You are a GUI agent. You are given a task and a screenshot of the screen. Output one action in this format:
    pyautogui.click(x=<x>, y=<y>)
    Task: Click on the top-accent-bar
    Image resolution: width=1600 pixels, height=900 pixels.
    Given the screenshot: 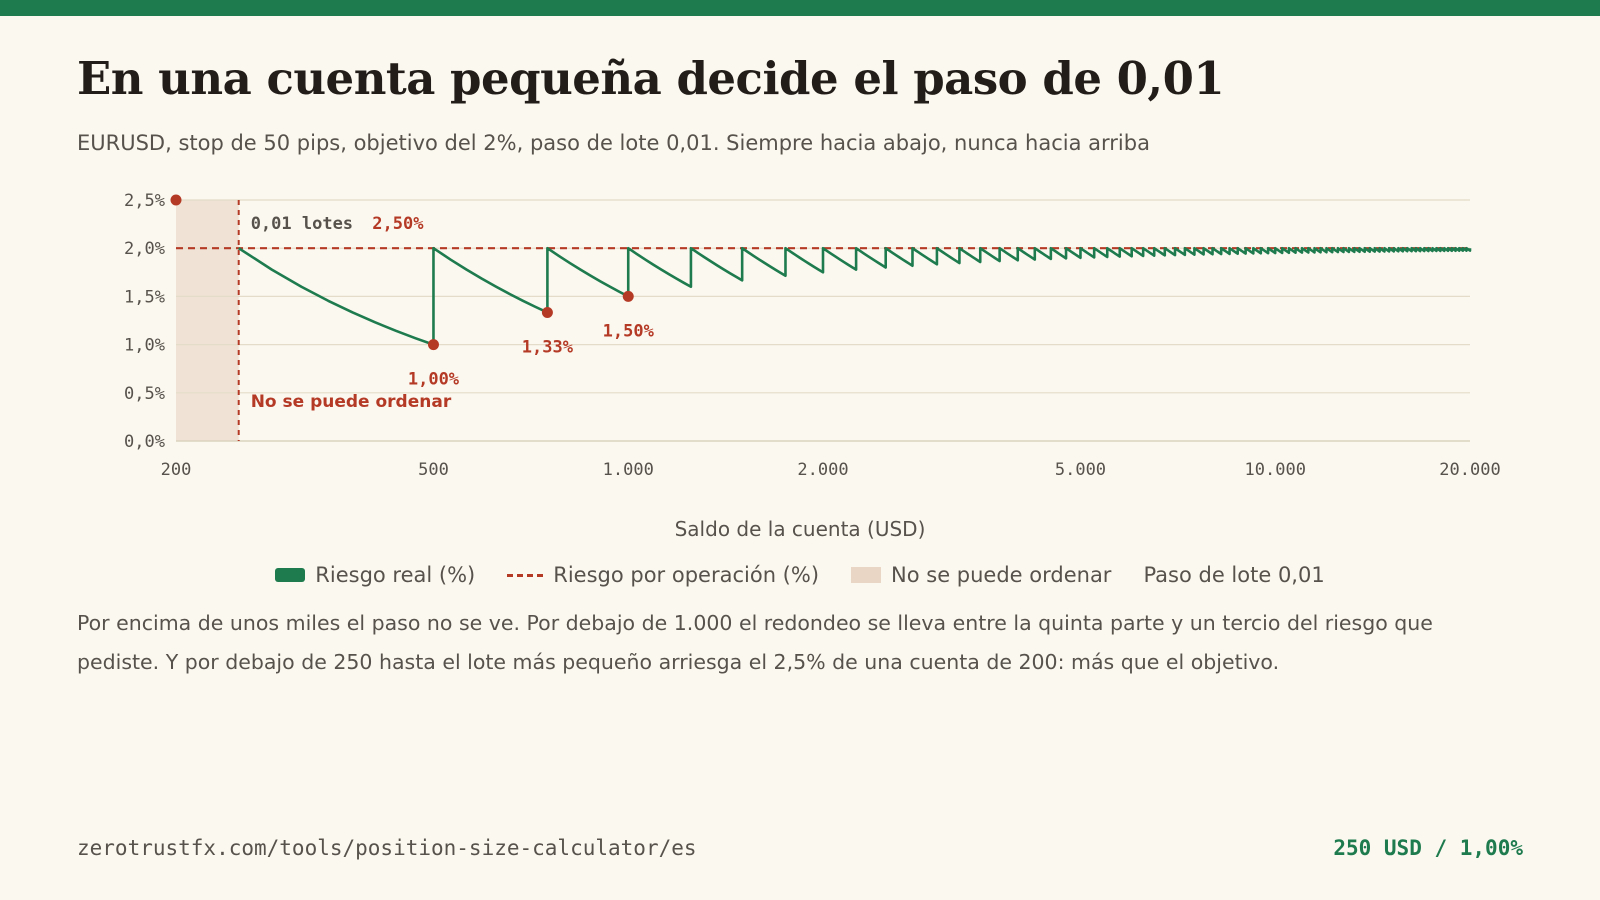 What is the action you would take?
    pyautogui.click(x=800, y=8)
    